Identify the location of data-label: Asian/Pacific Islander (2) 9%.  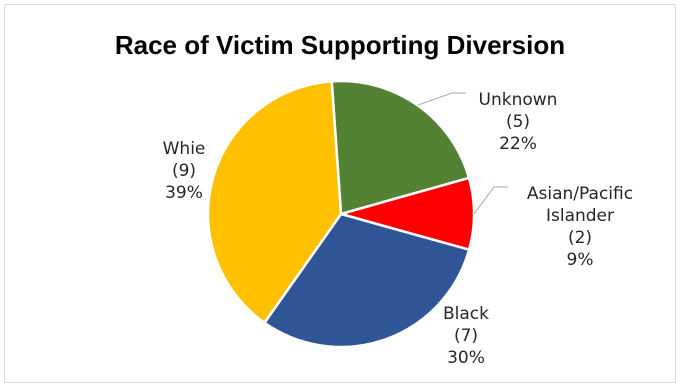
(580, 227).